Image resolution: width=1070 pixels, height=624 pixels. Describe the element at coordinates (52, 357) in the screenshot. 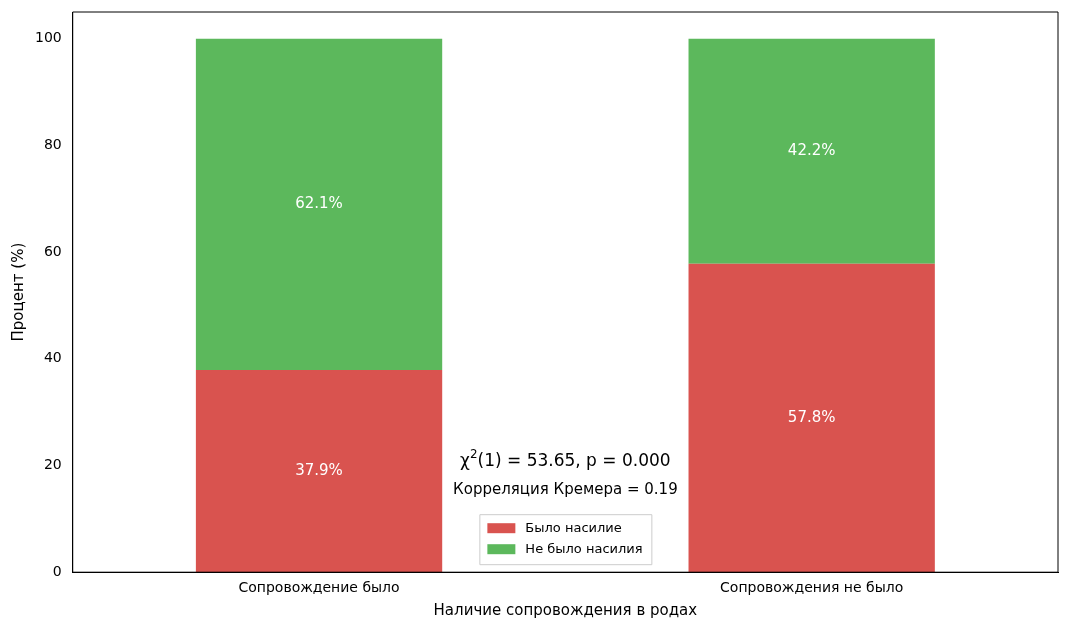

I see `y-tick-label: 40` at that location.